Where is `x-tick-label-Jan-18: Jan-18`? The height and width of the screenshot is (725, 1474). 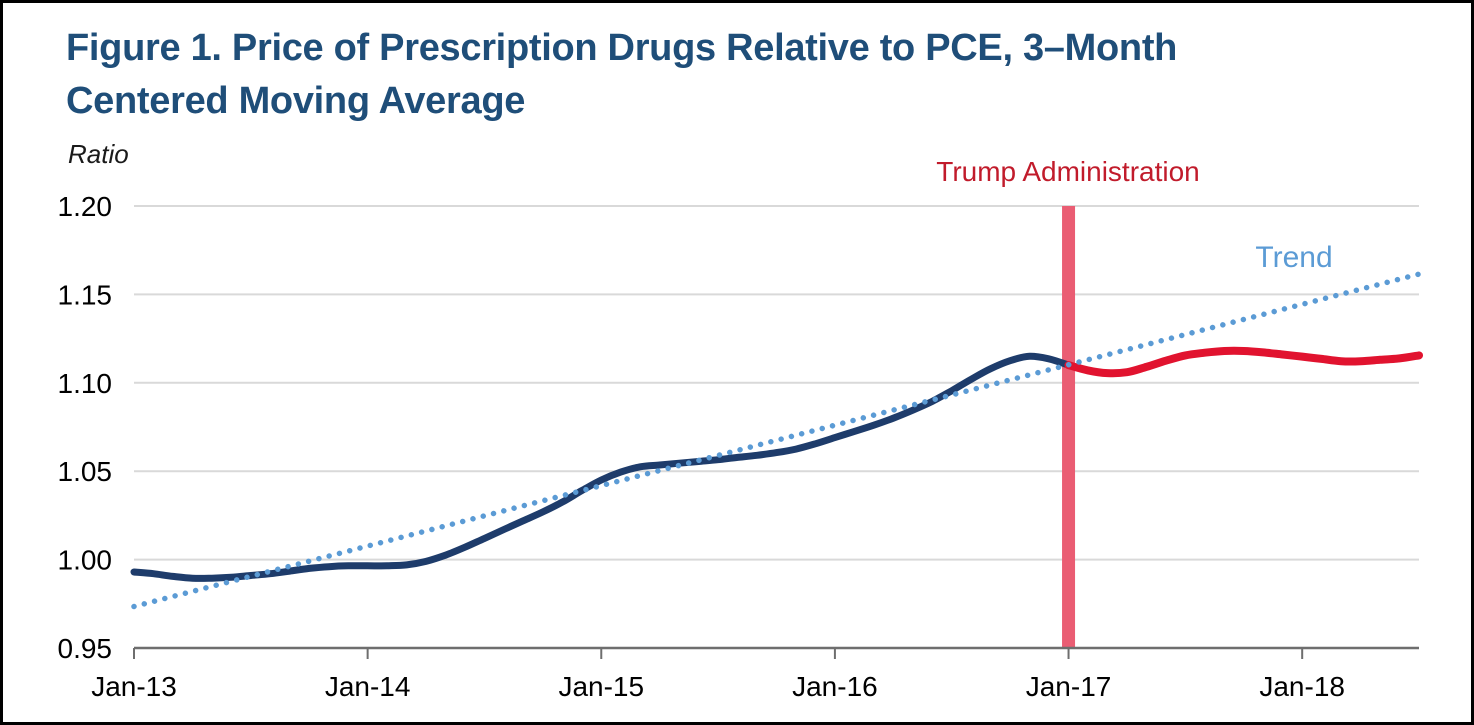 x-tick-label-Jan-18: Jan-18 is located at coordinates (1302, 686).